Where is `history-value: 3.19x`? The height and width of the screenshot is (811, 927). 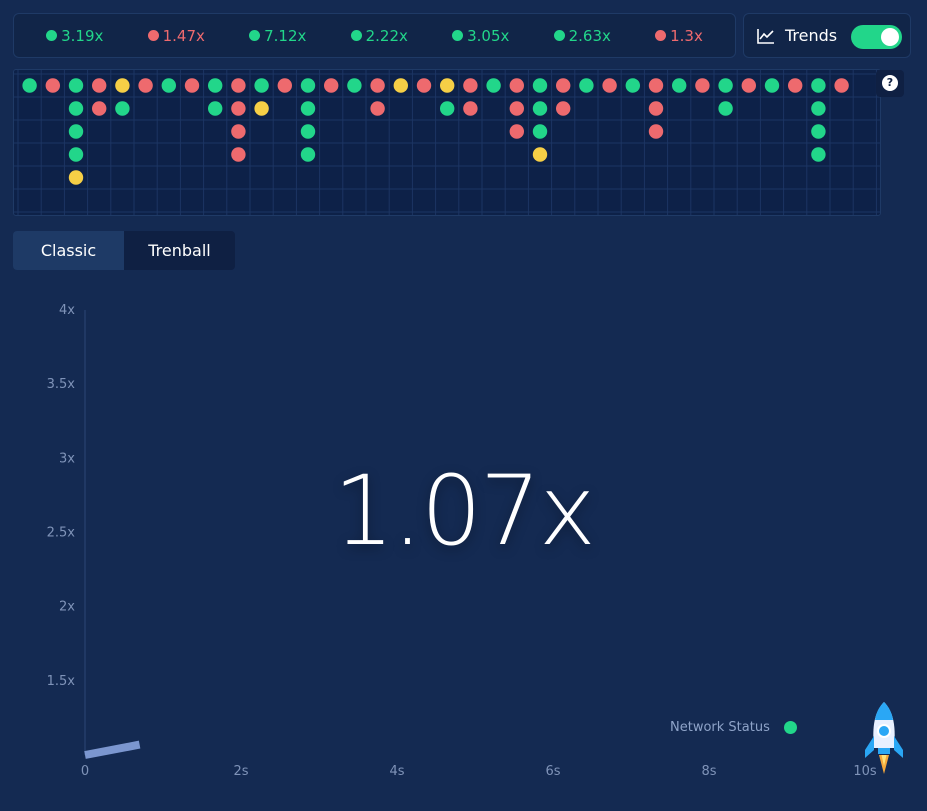 history-value: 3.19x is located at coordinates (82, 35).